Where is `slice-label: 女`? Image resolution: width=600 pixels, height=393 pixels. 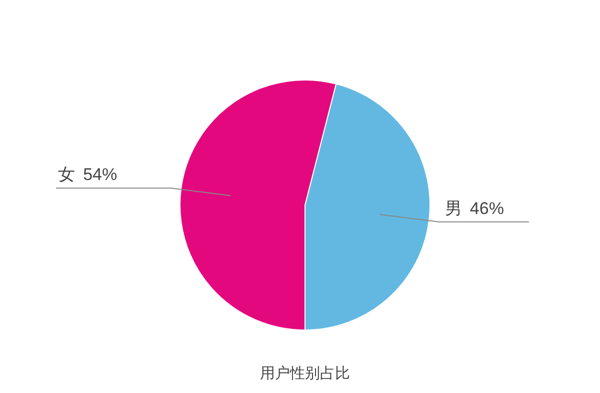 slice-label: 女 is located at coordinates (67, 174).